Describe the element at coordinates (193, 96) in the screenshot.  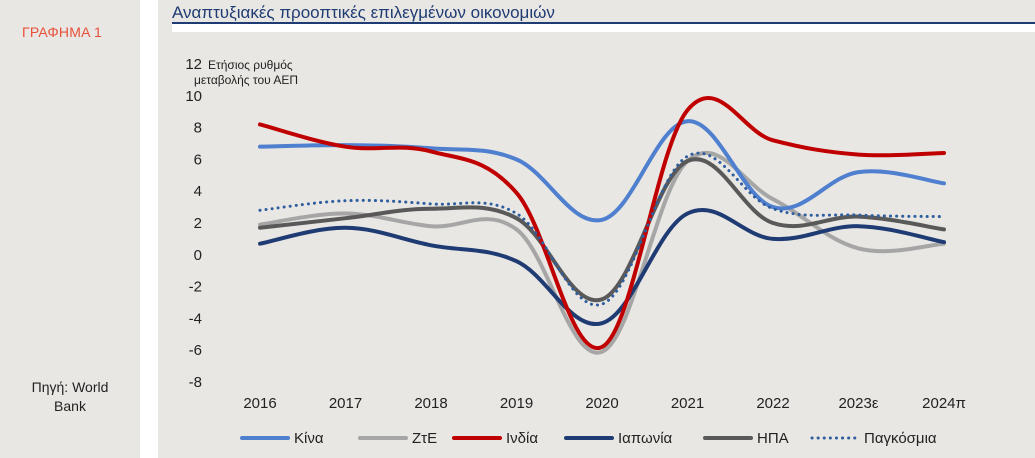
I see `y-tick-label: 10` at that location.